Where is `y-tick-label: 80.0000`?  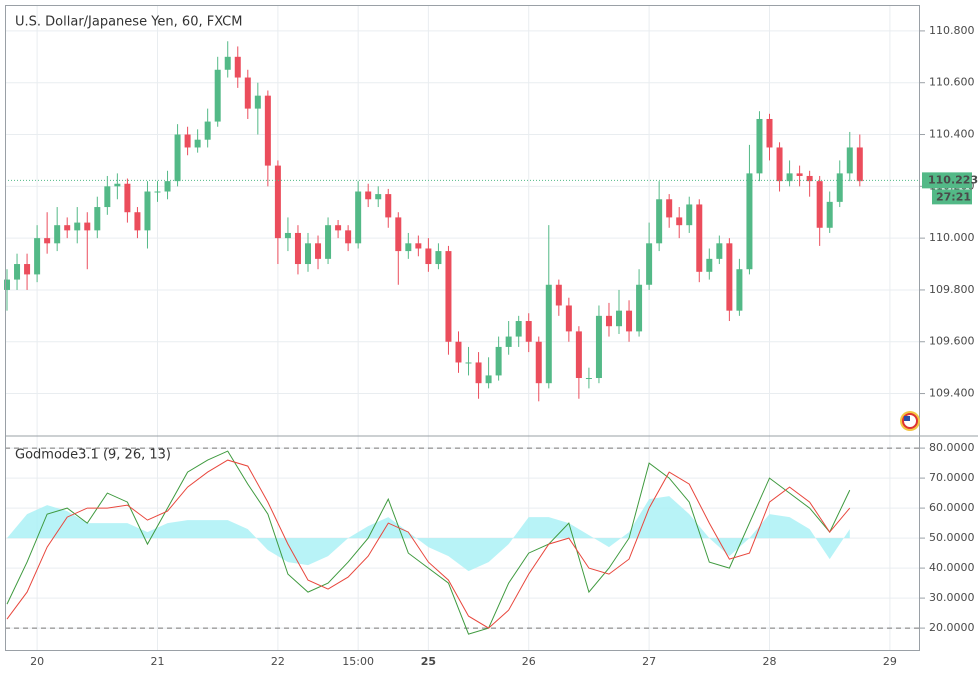
y-tick-label: 80.0000 is located at coordinates (952, 447).